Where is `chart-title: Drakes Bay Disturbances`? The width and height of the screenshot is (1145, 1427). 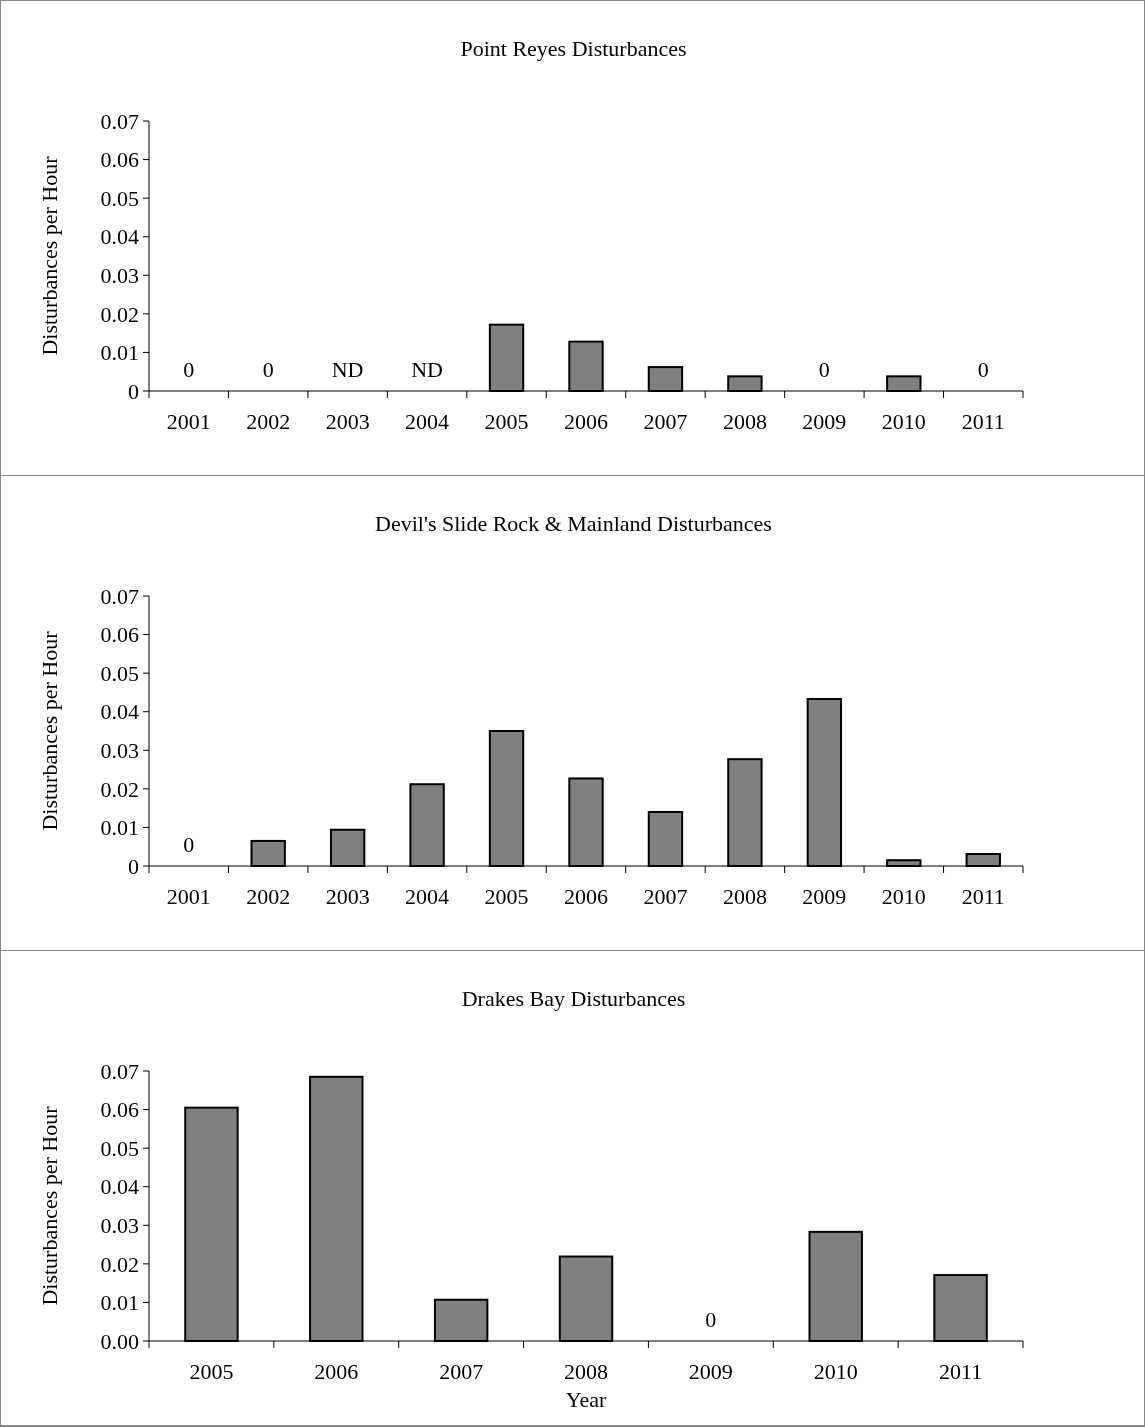 chart-title: Drakes Bay Disturbances is located at coordinates (573, 998).